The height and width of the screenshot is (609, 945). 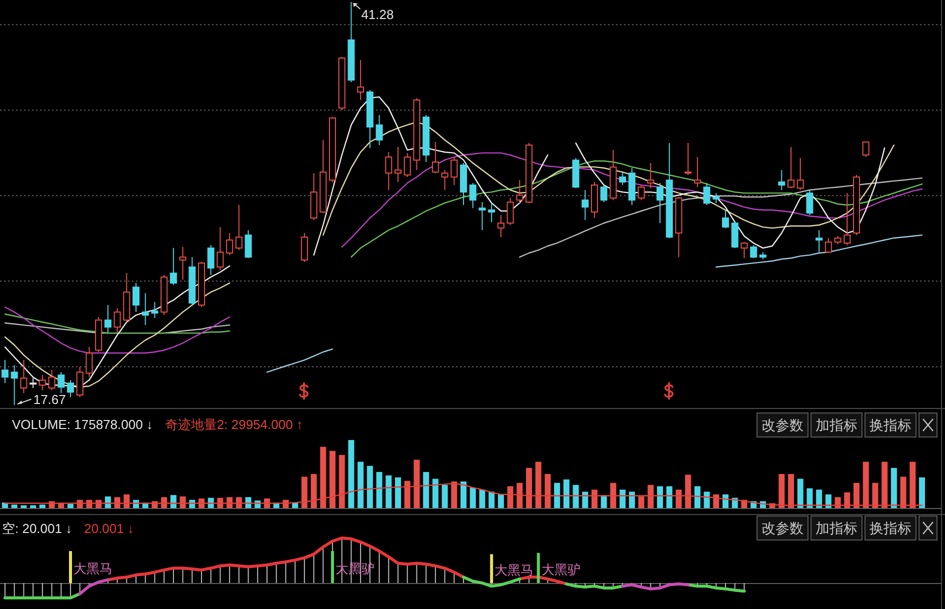 What do you see at coordinates (49, 400) in the screenshot?
I see `annotation: 17.67` at bounding box center [49, 400].